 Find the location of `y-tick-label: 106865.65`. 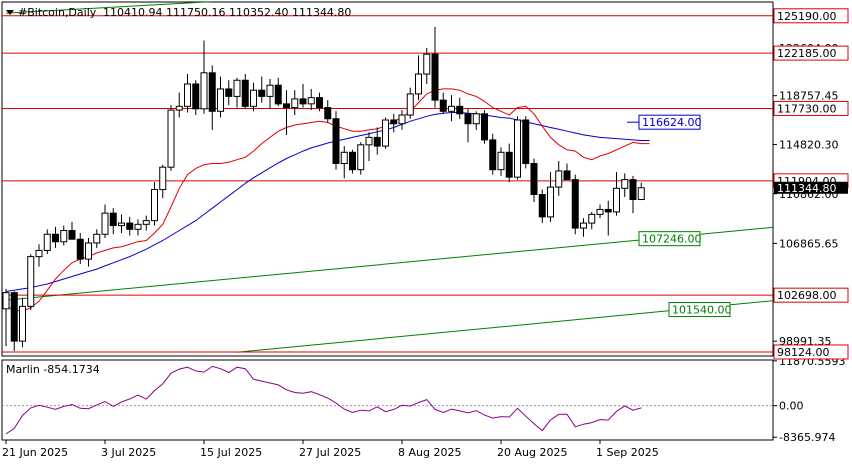

y-tick-label: 106865.65 is located at coordinates (809, 243).